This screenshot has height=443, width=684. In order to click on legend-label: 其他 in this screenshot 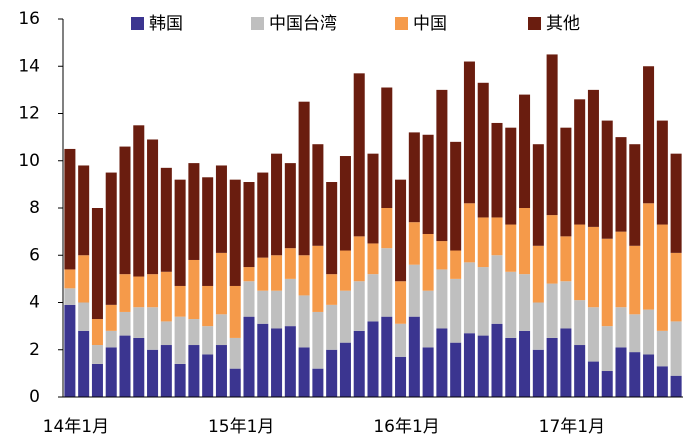, I will do `click(563, 24)`.